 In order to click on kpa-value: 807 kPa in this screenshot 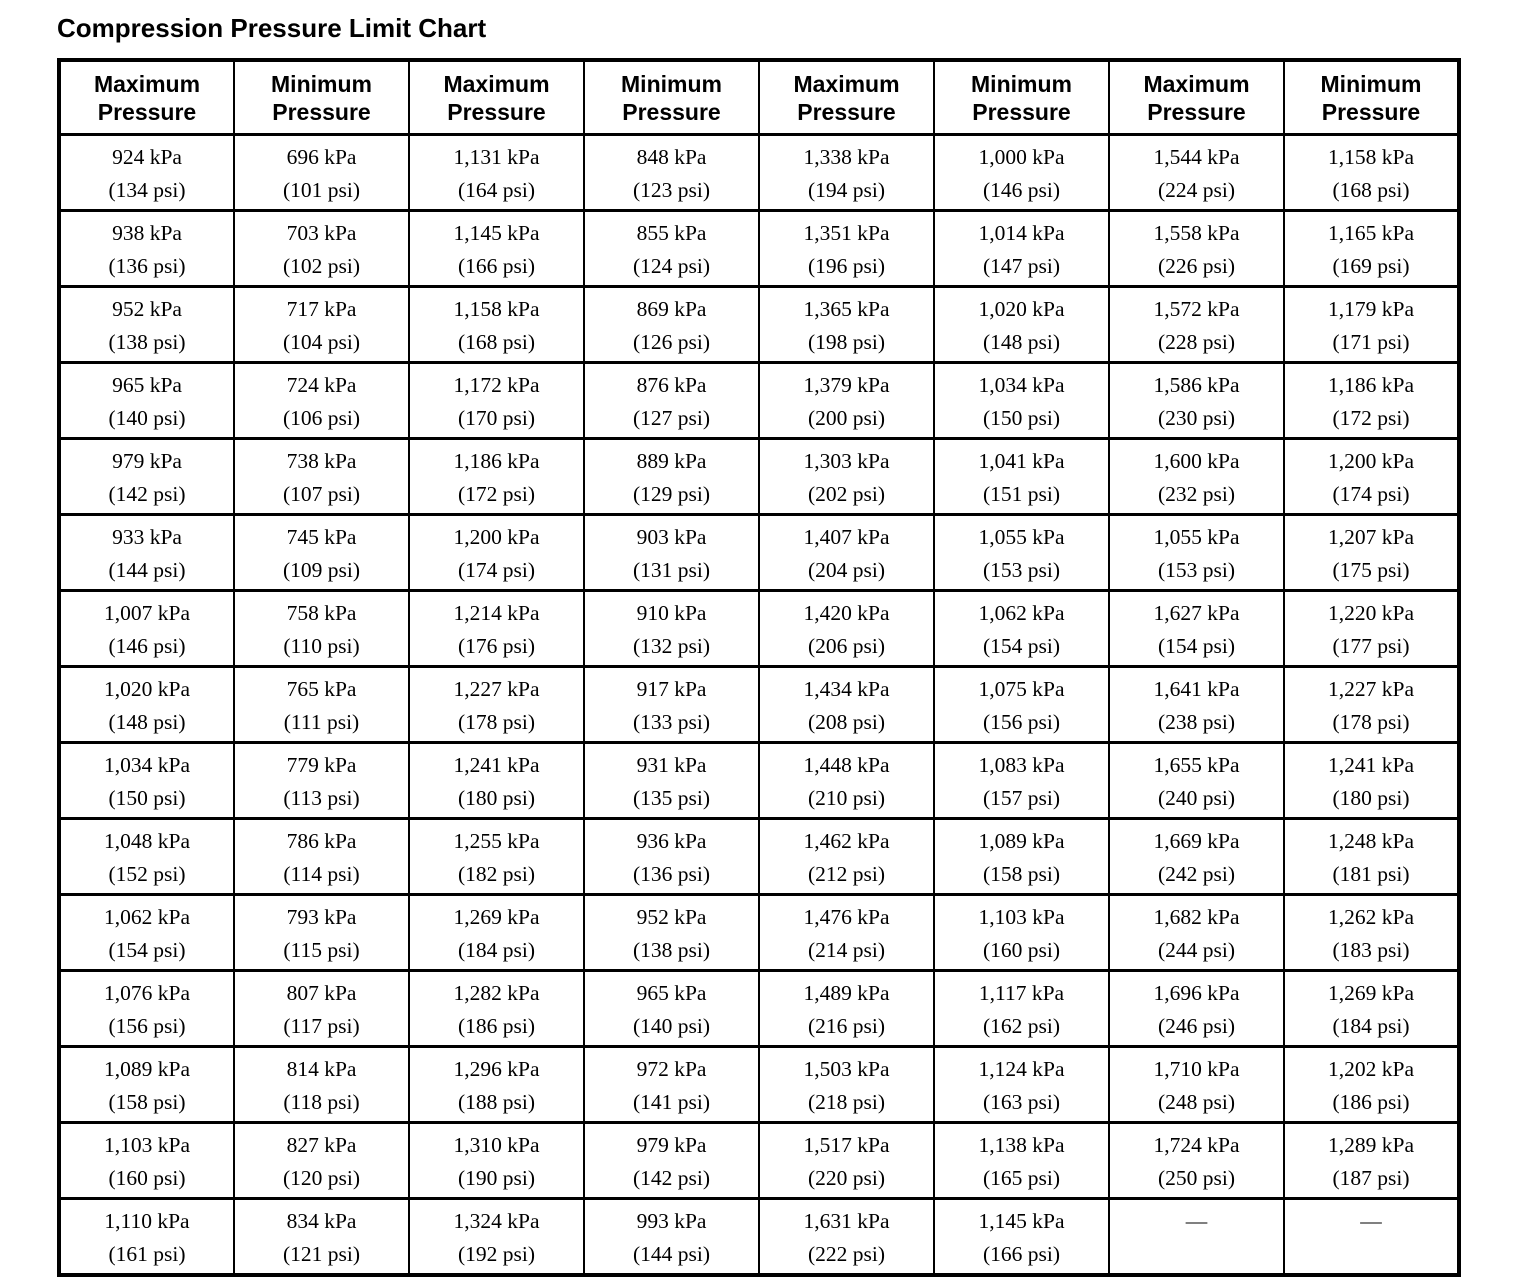, I will do `click(321, 992)`.